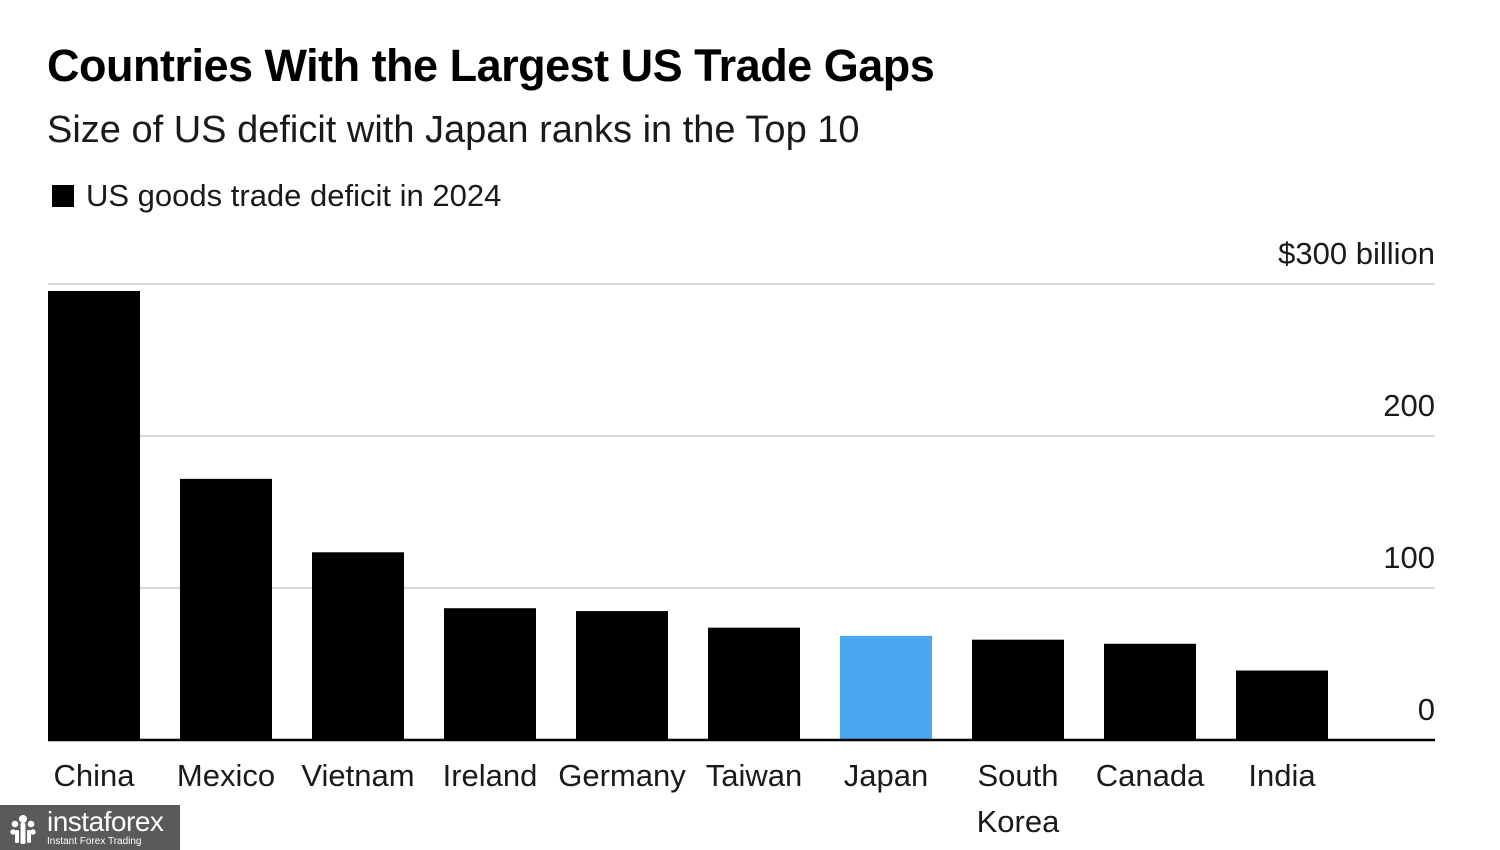 Image resolution: width=1500 pixels, height=850 pixels. What do you see at coordinates (95, 775) in the screenshot?
I see `x-tick-label: China` at bounding box center [95, 775].